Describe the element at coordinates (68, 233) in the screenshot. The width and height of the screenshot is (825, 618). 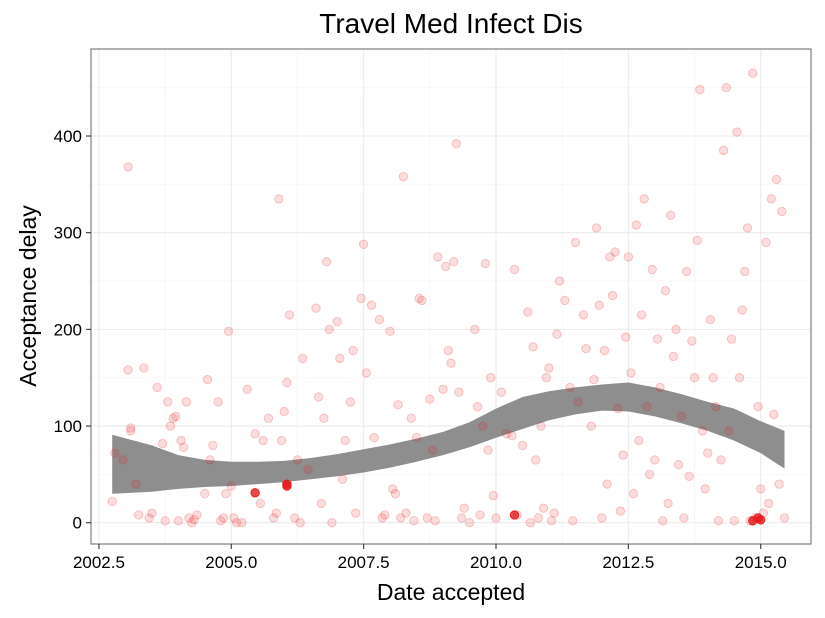
I see `y-tick-label: 300` at that location.